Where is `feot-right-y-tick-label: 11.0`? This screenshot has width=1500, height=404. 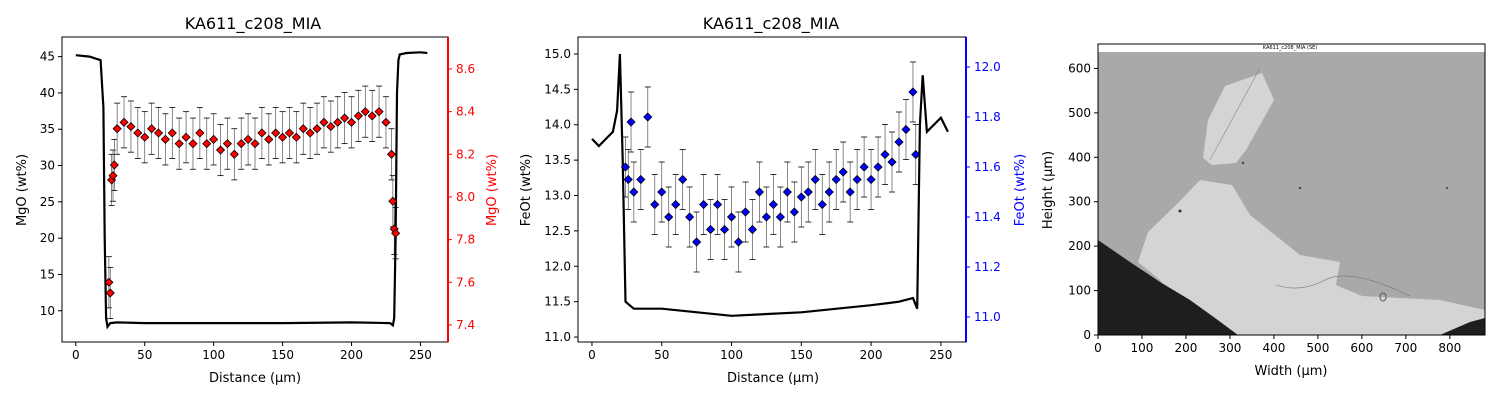
feot-right-y-tick-label: 11.0 is located at coordinates (987, 317).